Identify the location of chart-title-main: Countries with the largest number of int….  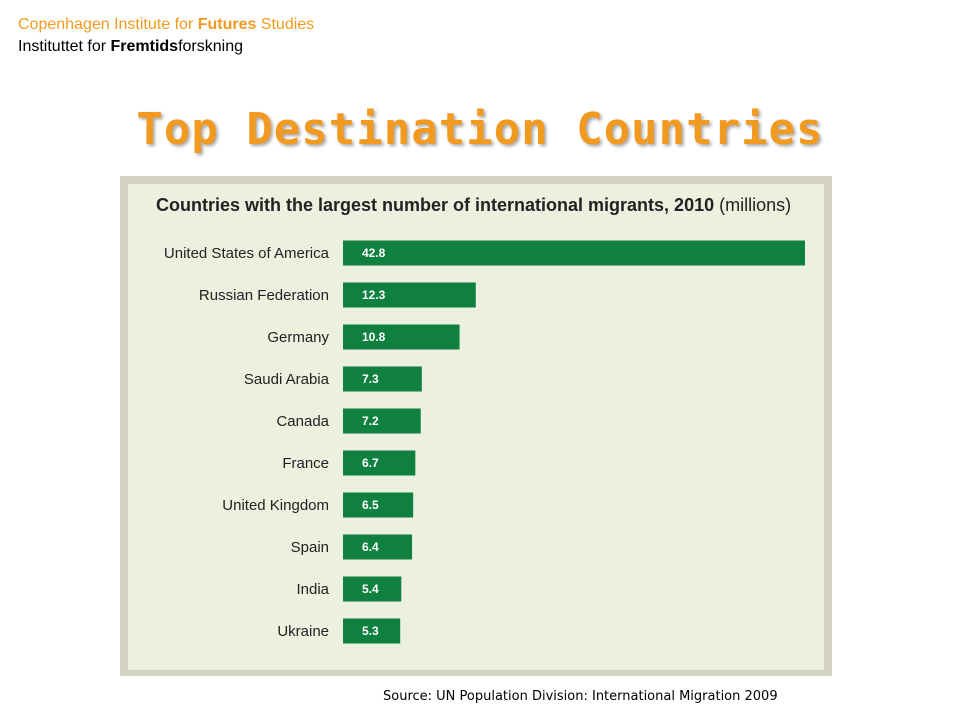
(435, 205).